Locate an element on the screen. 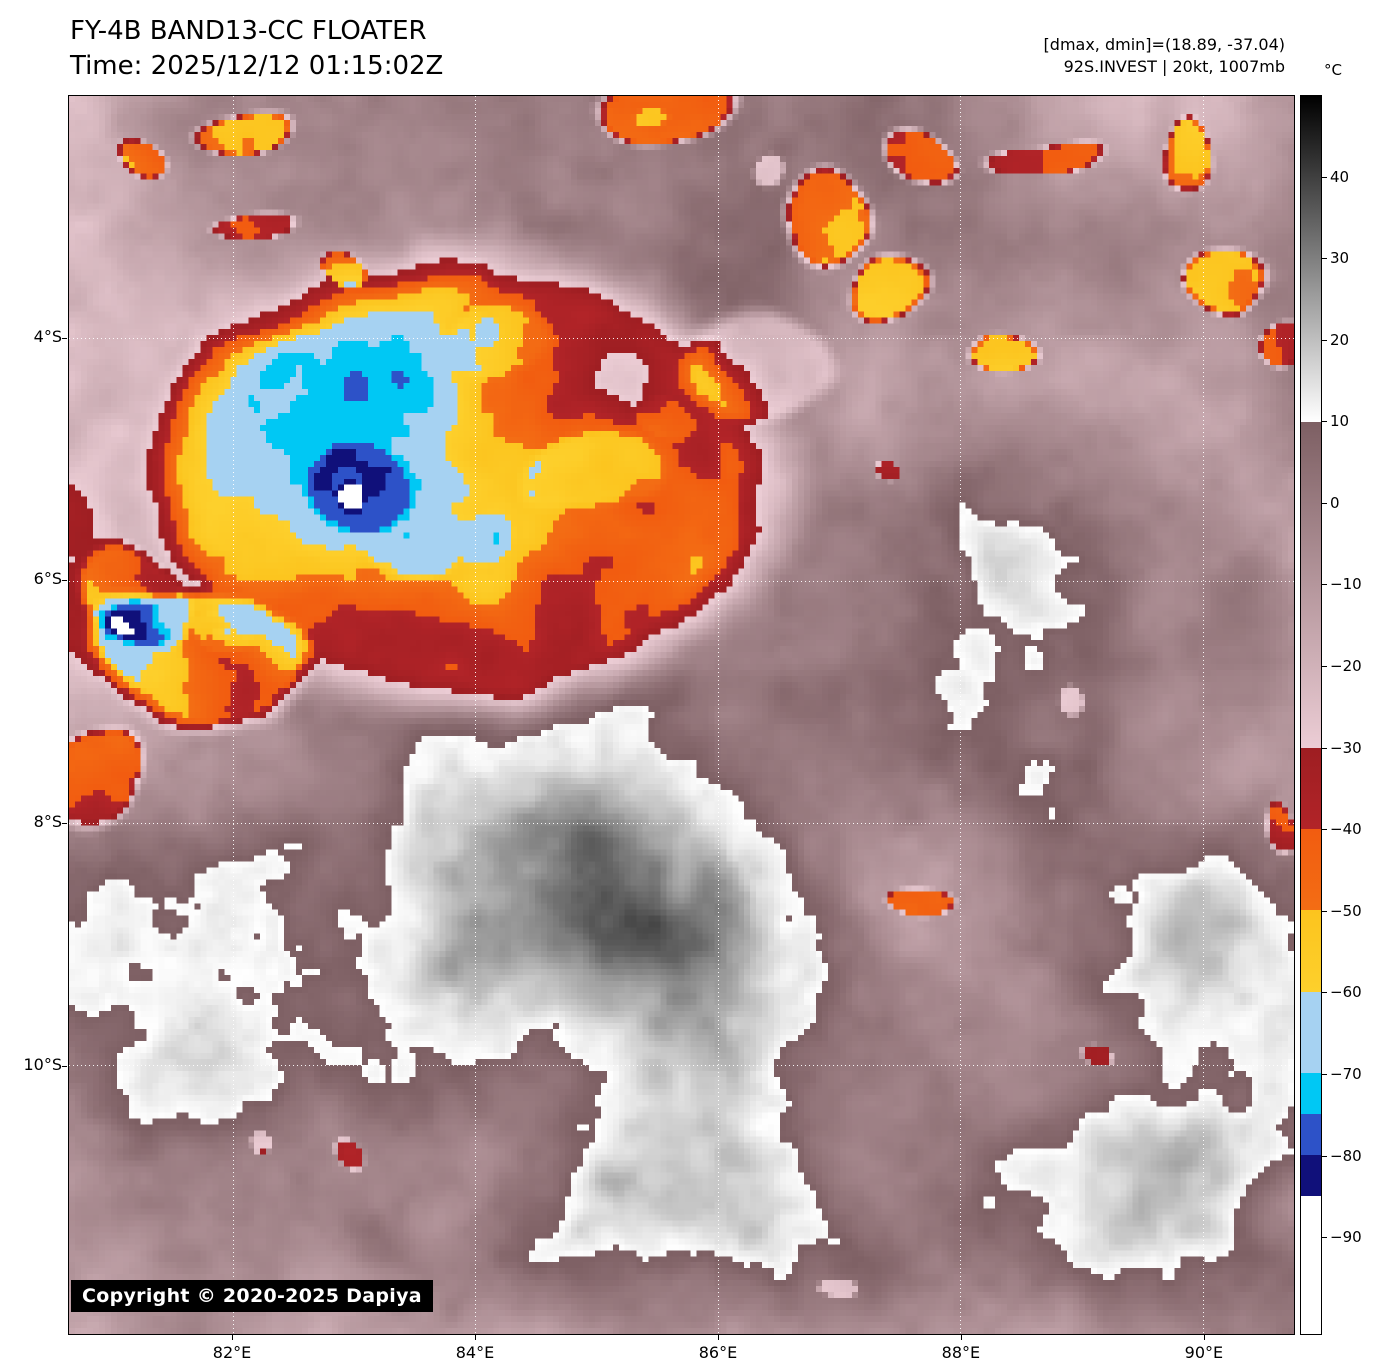 Image resolution: width=1388 pixels, height=1359 pixels. figure-title: FY-4B BAND13-CC FLOATER is located at coordinates (248, 31).